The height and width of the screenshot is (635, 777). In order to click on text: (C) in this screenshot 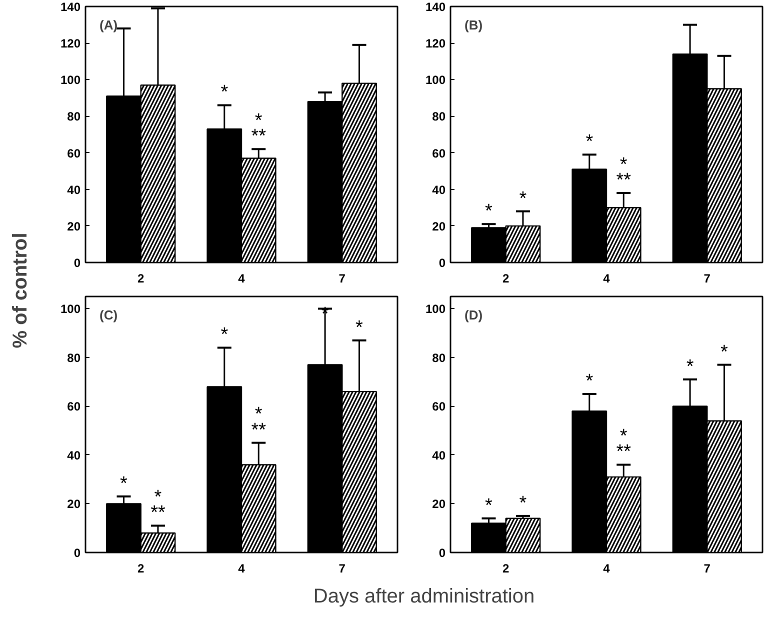, I will do `click(109, 315)`.